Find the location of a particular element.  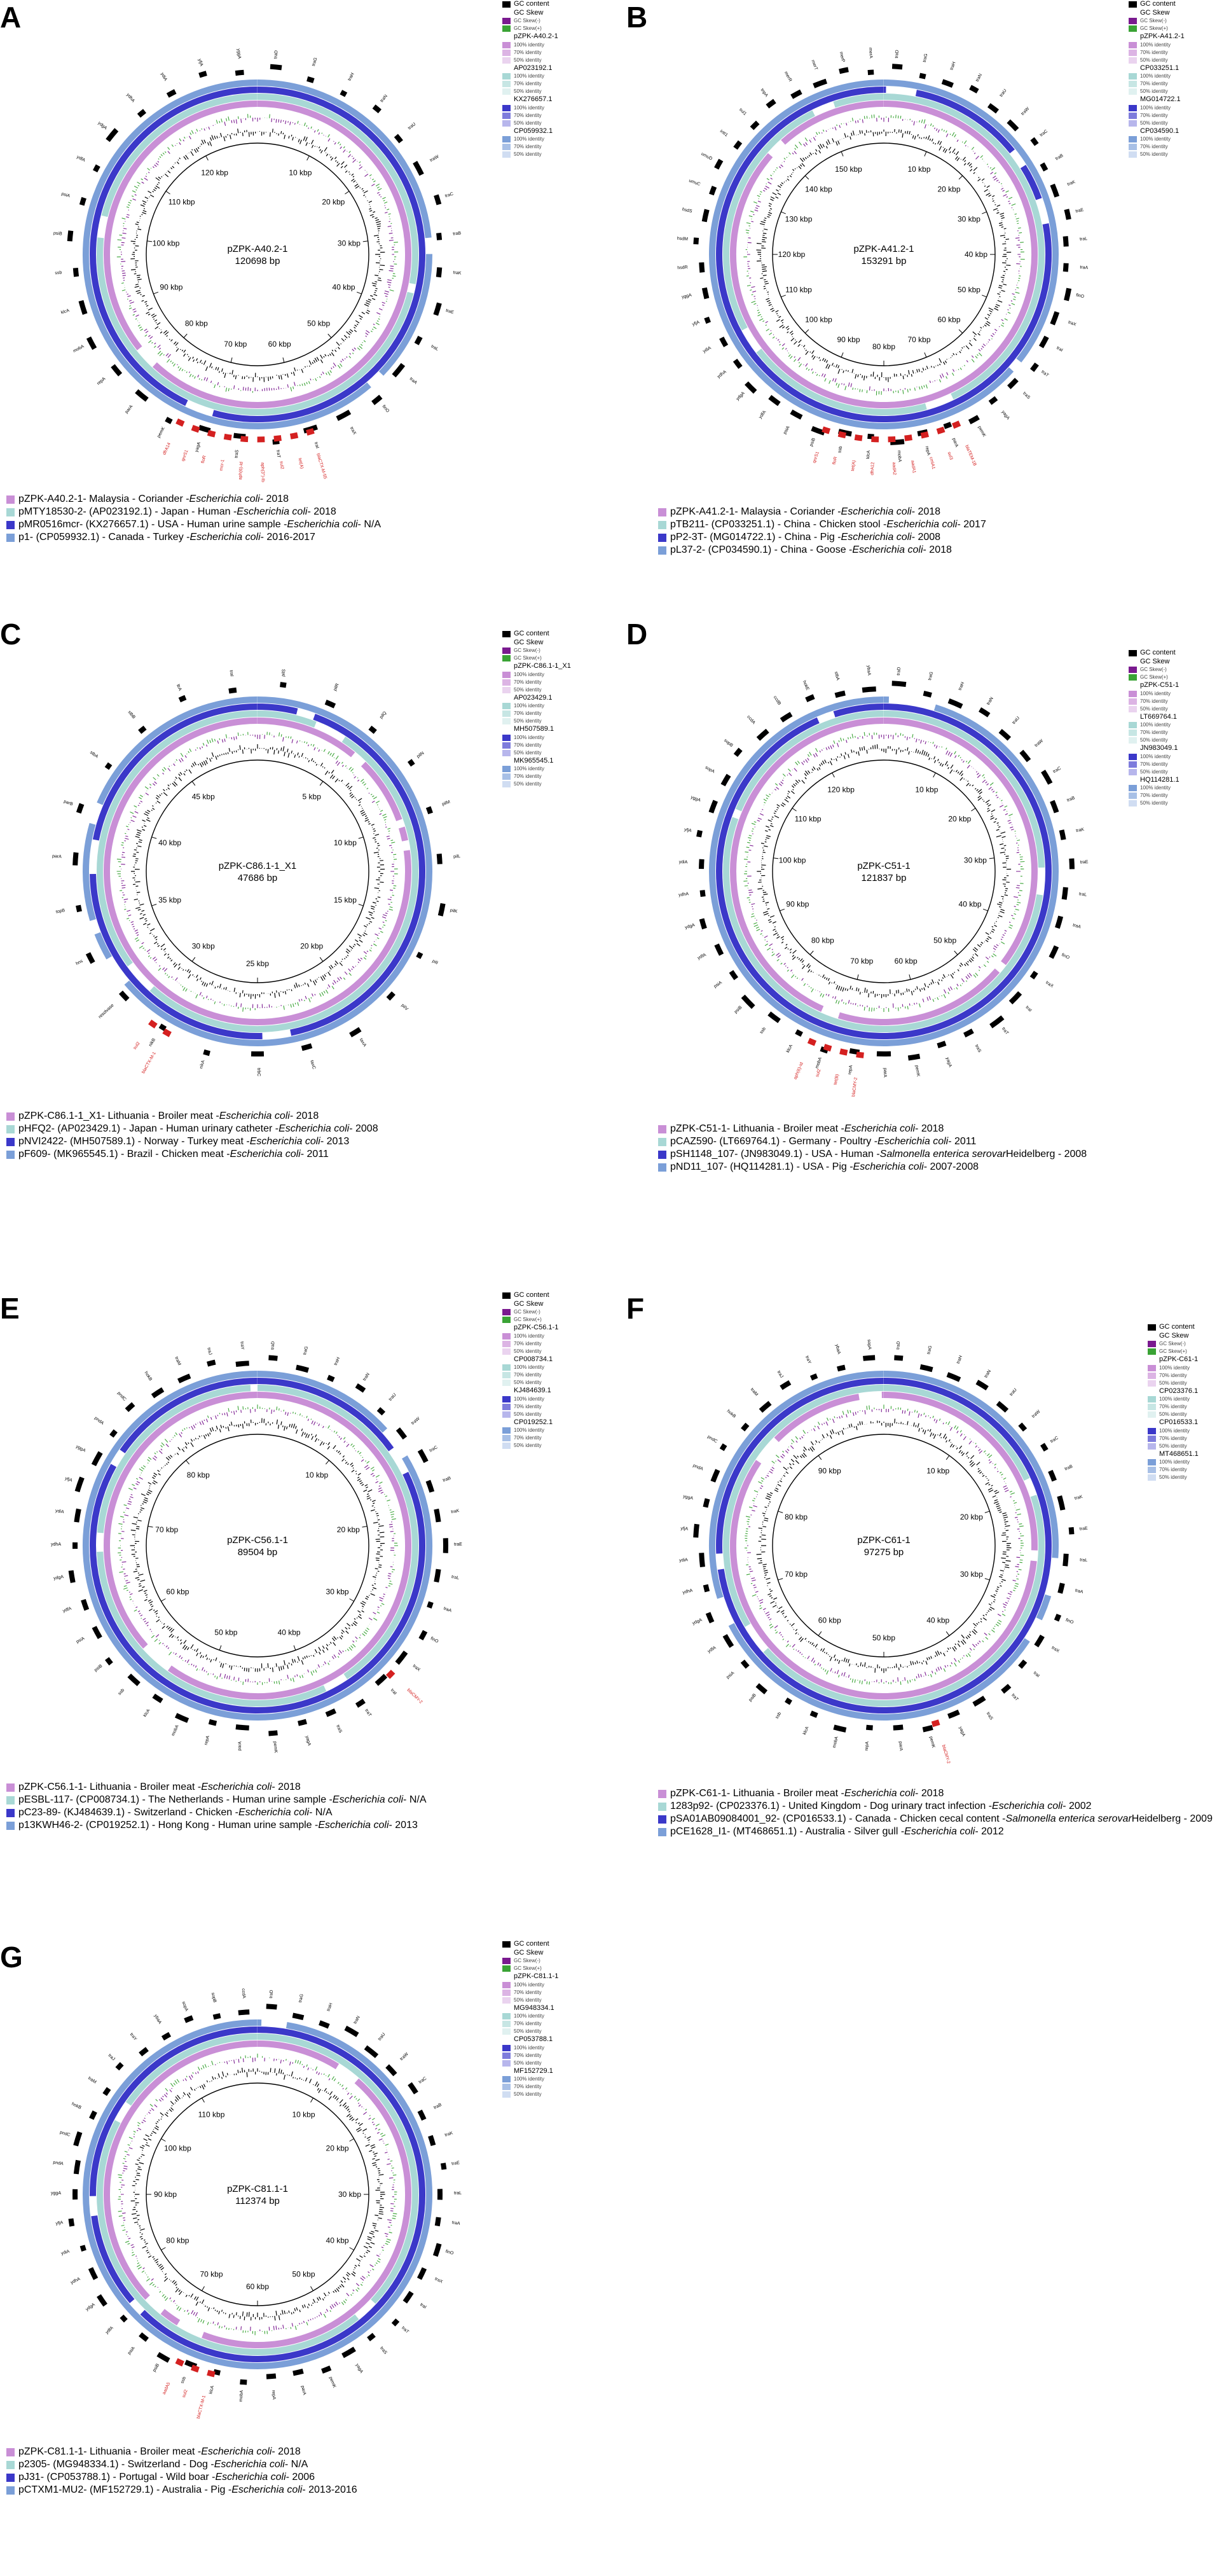

gene-label: traA is located at coordinates (1077, 926).